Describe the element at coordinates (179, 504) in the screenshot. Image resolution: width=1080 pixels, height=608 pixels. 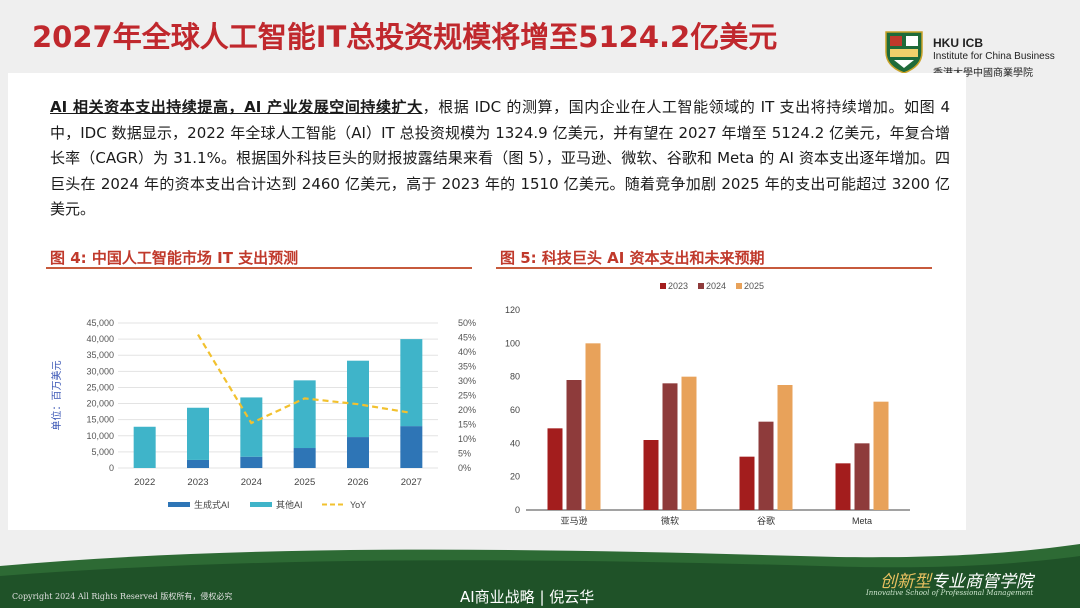
I see `legend-swatch-genai` at that location.